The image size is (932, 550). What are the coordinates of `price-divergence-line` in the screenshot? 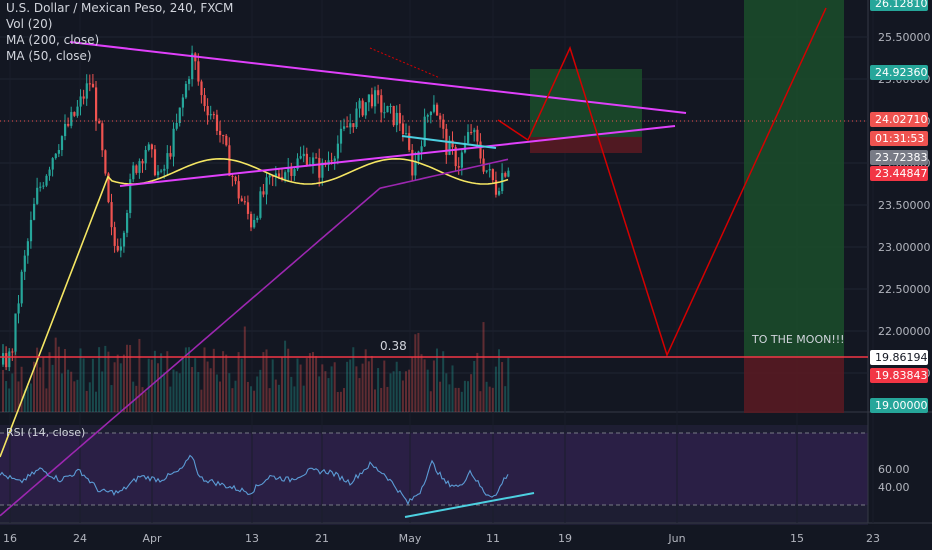 It's located at (449, 142).